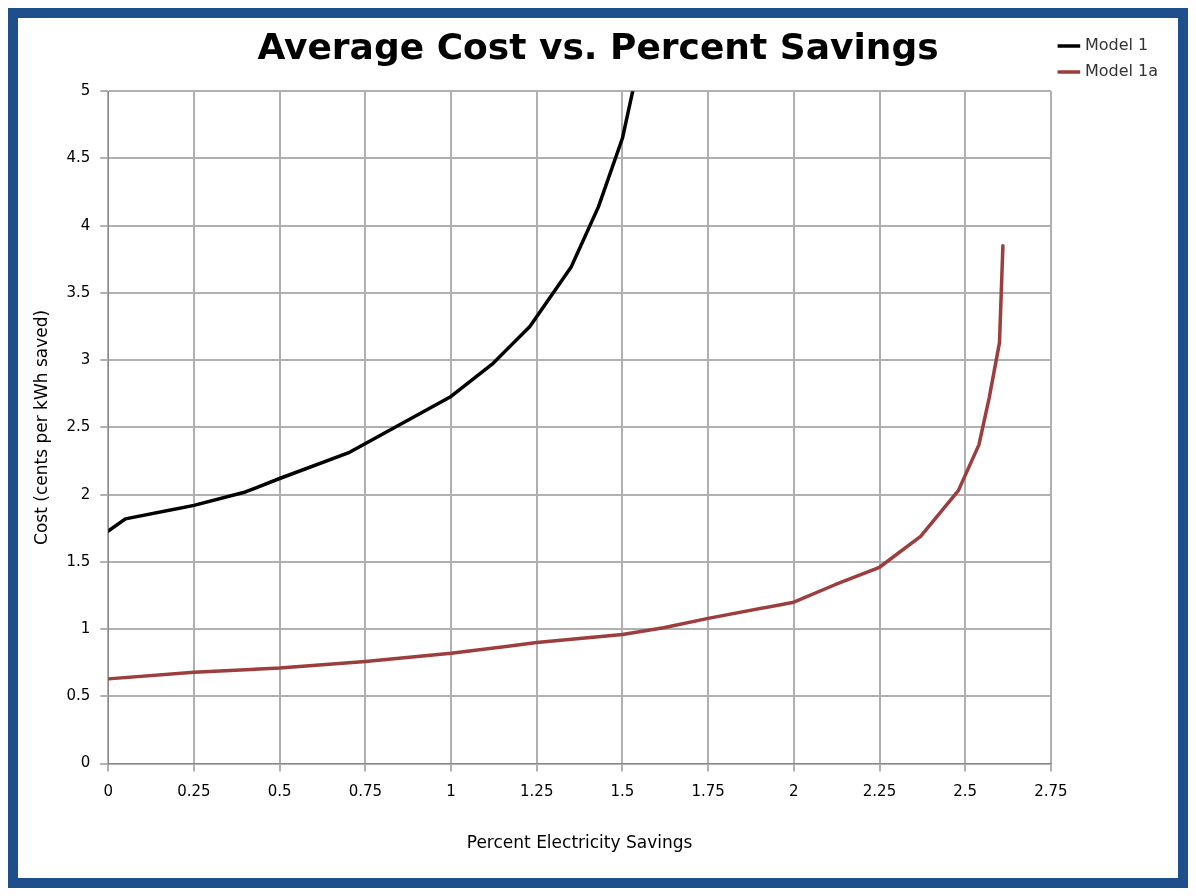  I want to click on legend-label: Model 1a, so click(1121, 71).